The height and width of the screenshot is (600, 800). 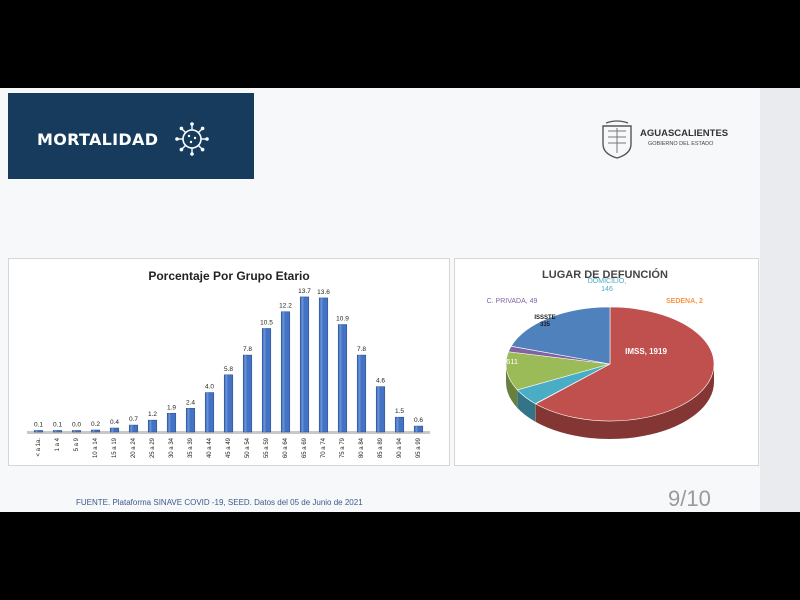 What do you see at coordinates (323, 292) in the screenshot?
I see `bar-value-label: 13.6` at bounding box center [323, 292].